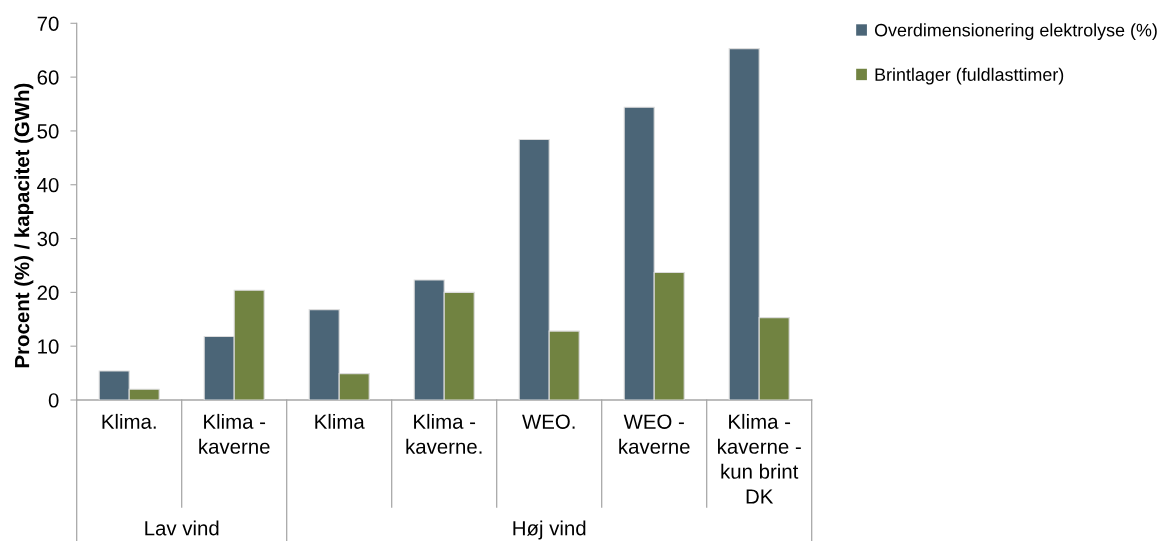  What do you see at coordinates (24, 225) in the screenshot?
I see `y-axis-title: Procent (%) / kapacitet (GWh)` at bounding box center [24, 225].